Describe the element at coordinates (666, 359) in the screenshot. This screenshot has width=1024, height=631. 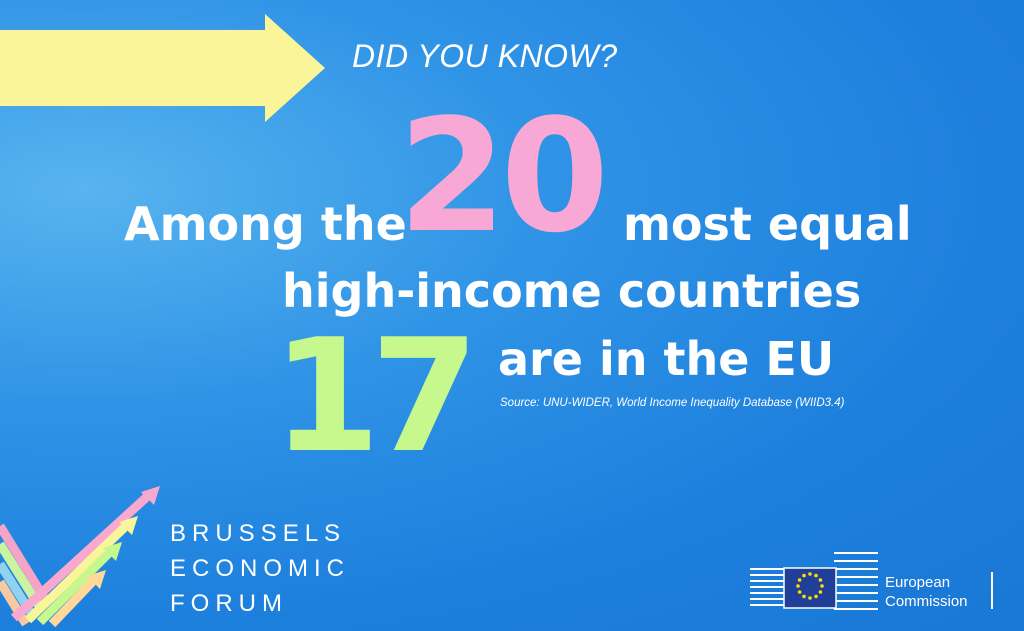
I see `stat-line3: are in the EU` at that location.